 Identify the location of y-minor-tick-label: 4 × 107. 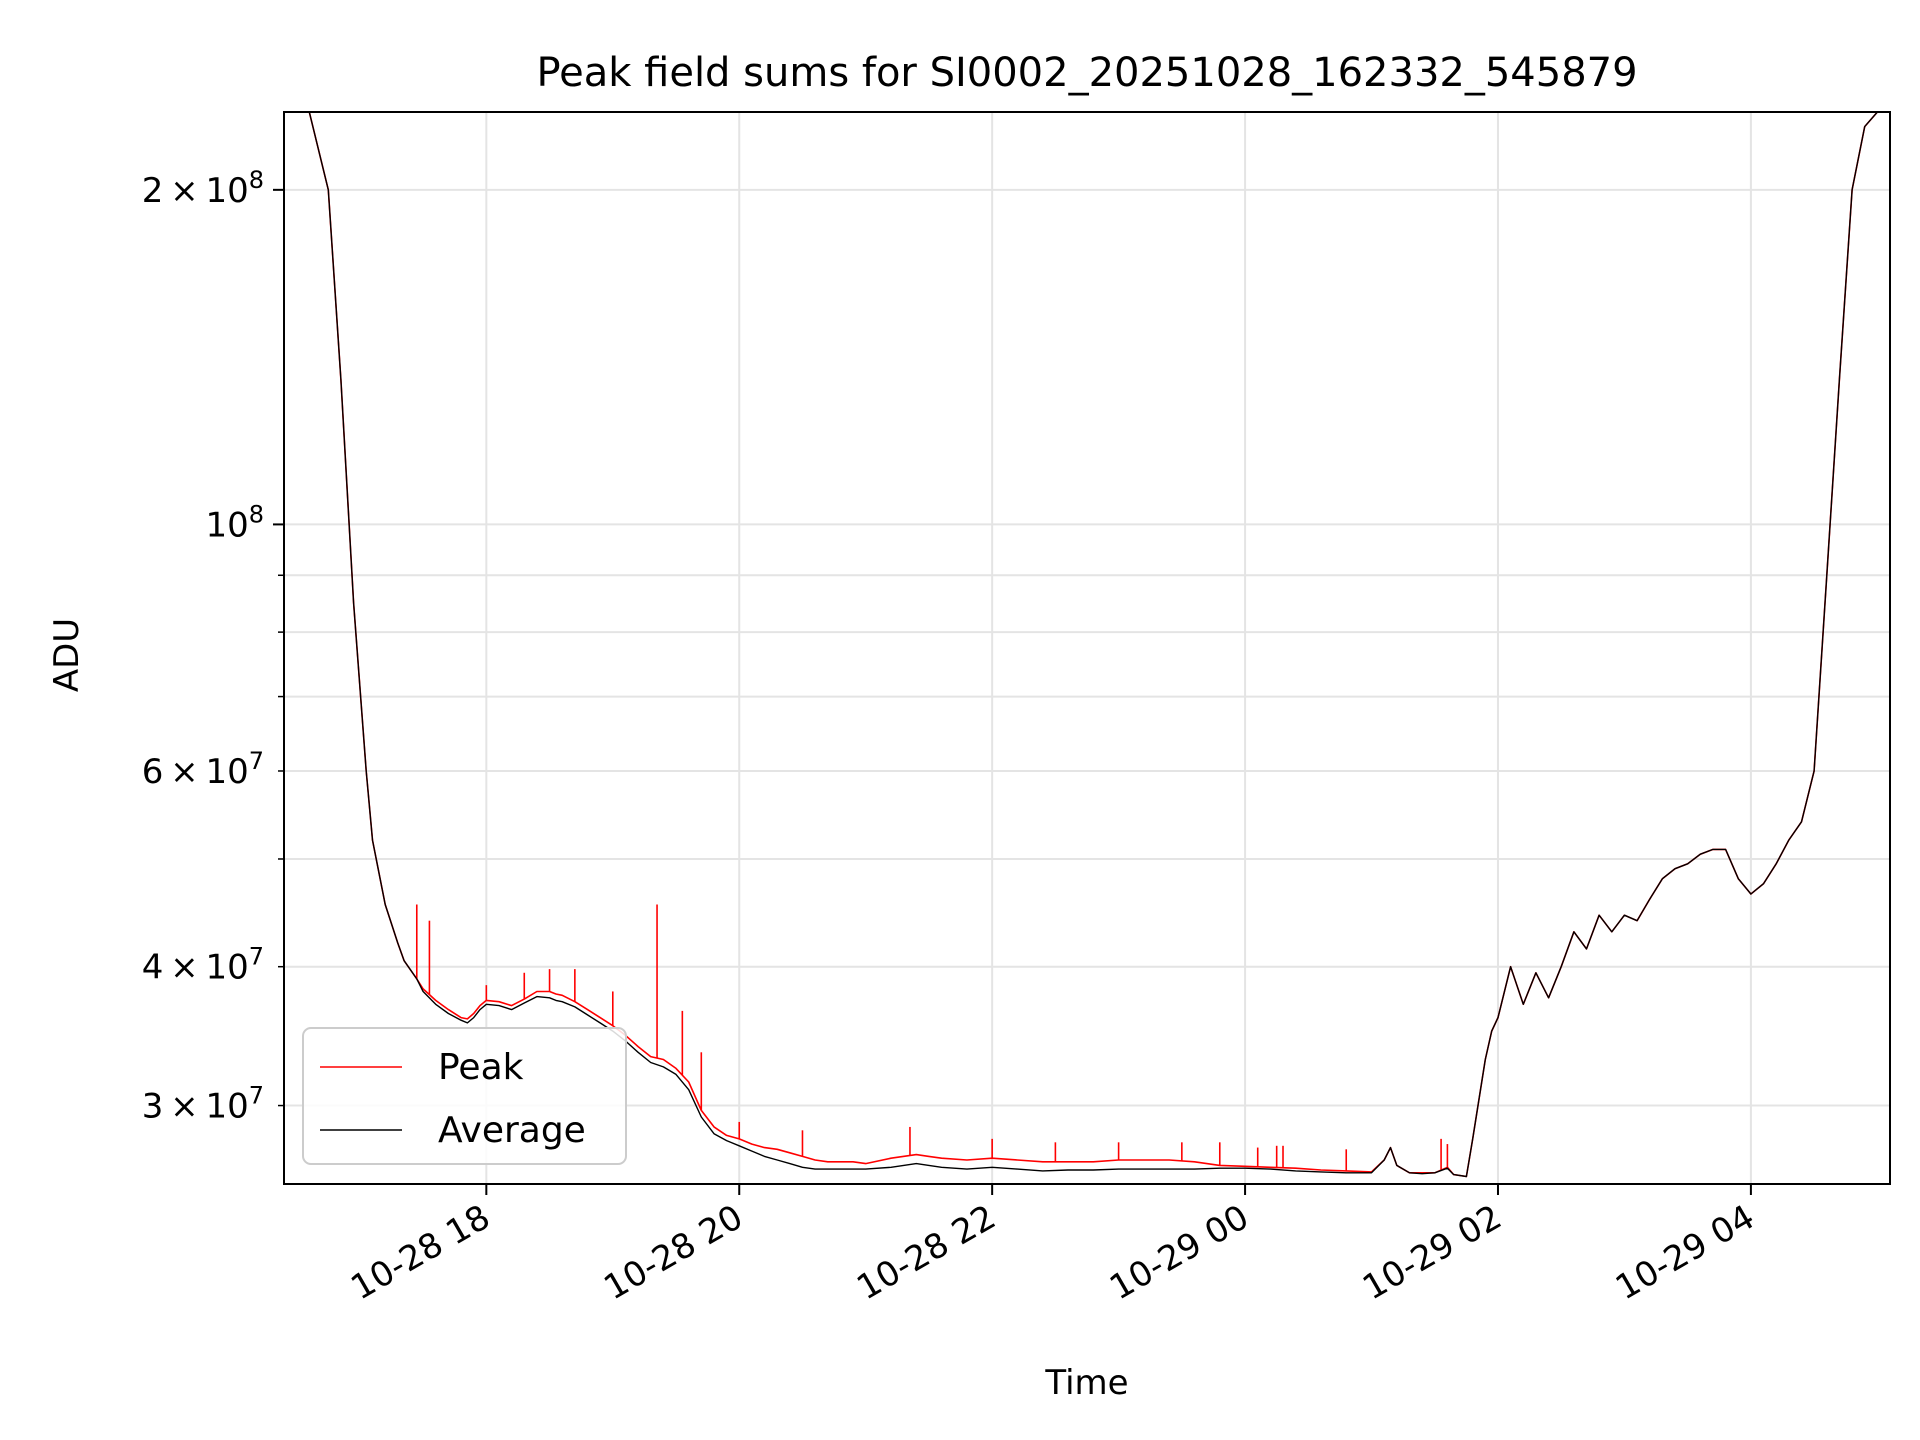
(203, 965).